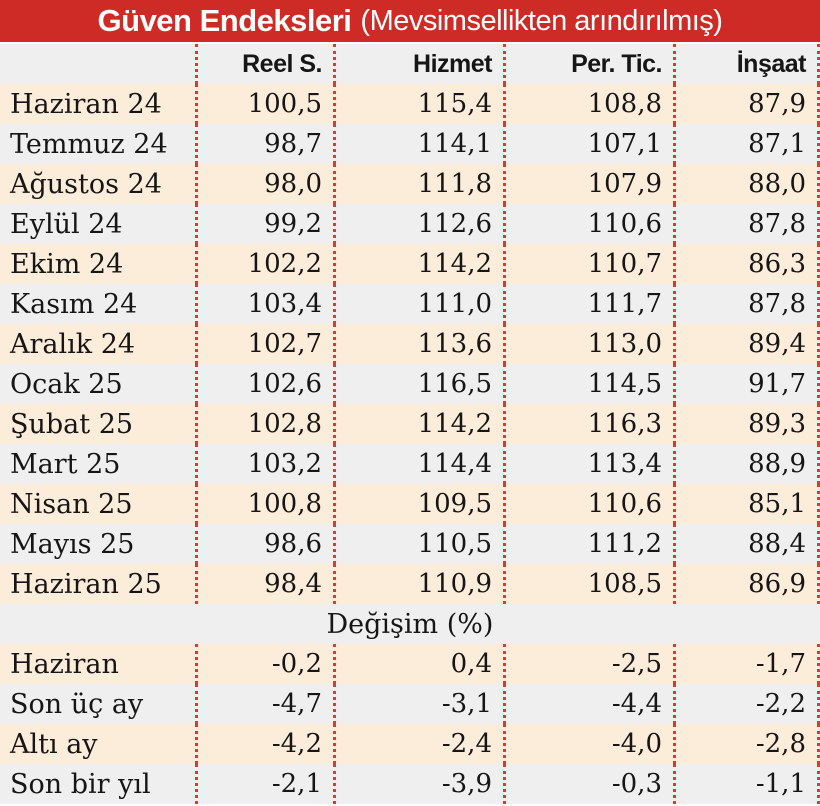 The height and width of the screenshot is (806, 820). I want to click on cell-value: -1,7, so click(745, 664).